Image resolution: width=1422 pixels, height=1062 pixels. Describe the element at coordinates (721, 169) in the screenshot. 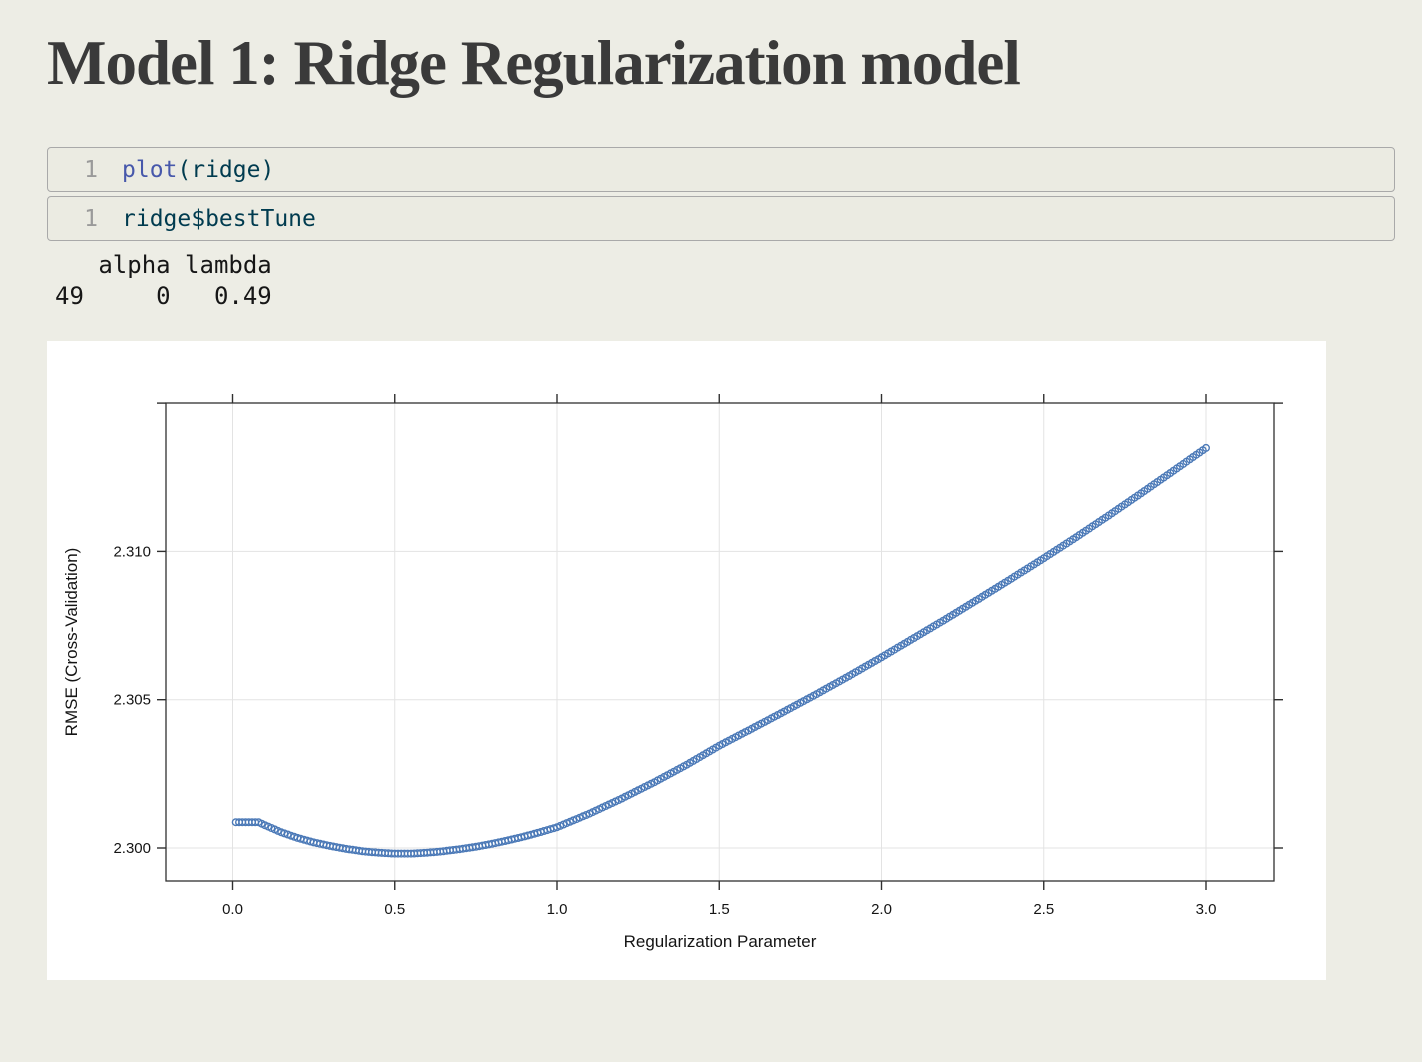

I see `code-block-plot-ridge: 1 plot(ridge)` at that location.